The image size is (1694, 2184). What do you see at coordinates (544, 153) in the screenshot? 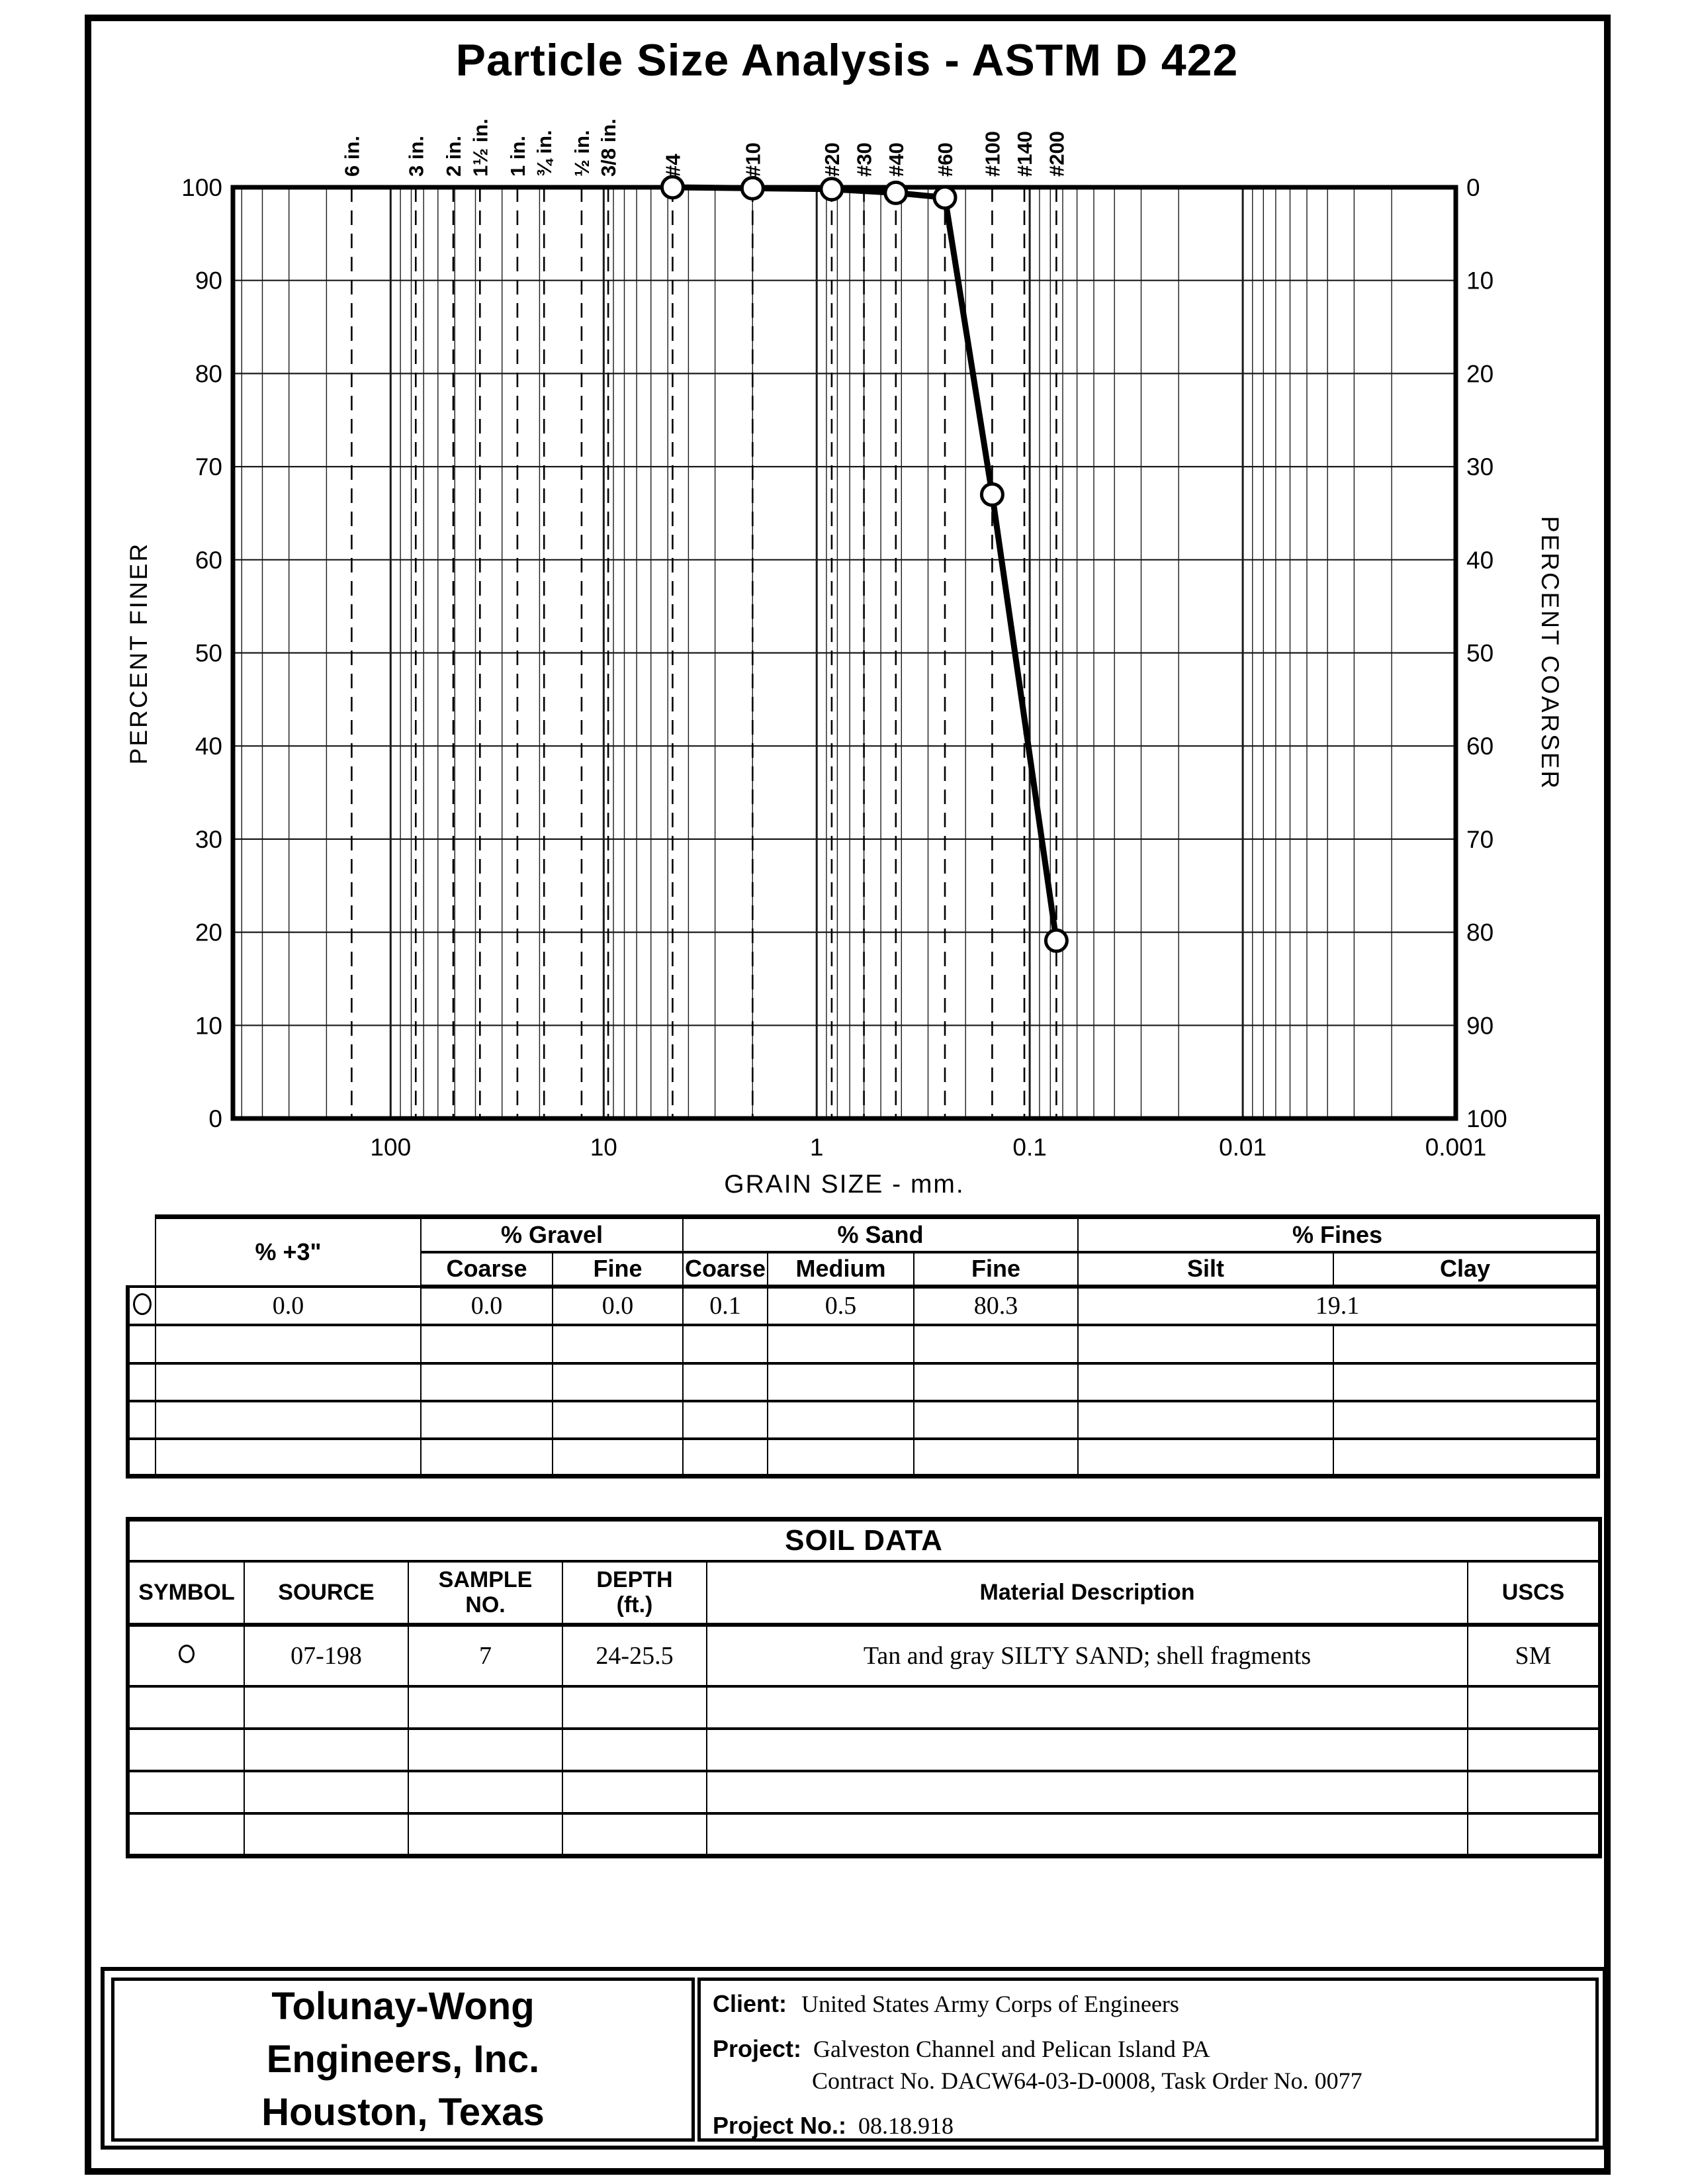
I see `svg-text: ¾ in.` at bounding box center [544, 153].